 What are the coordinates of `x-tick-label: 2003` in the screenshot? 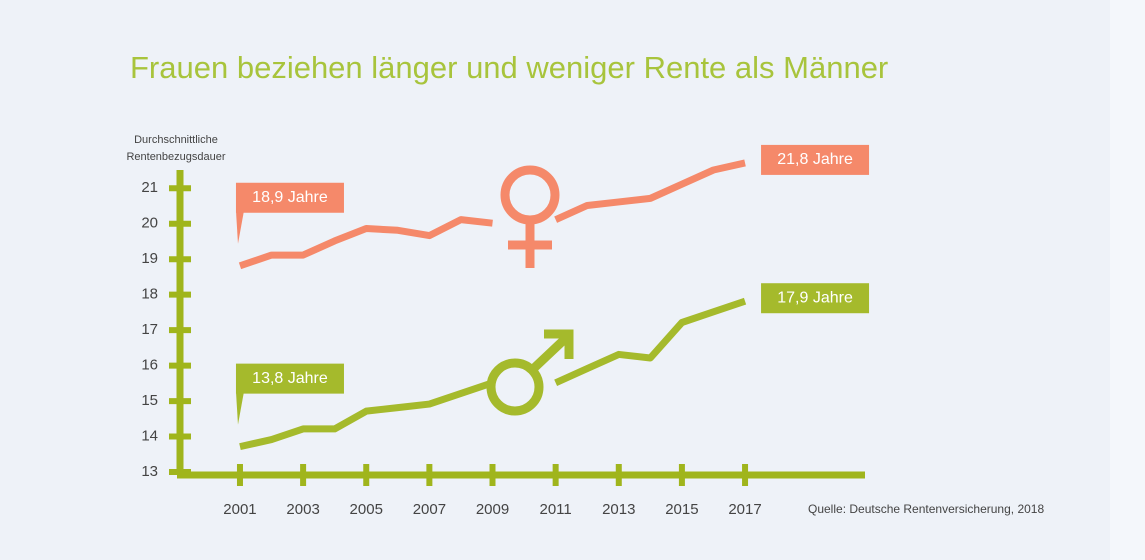 It's located at (302, 509).